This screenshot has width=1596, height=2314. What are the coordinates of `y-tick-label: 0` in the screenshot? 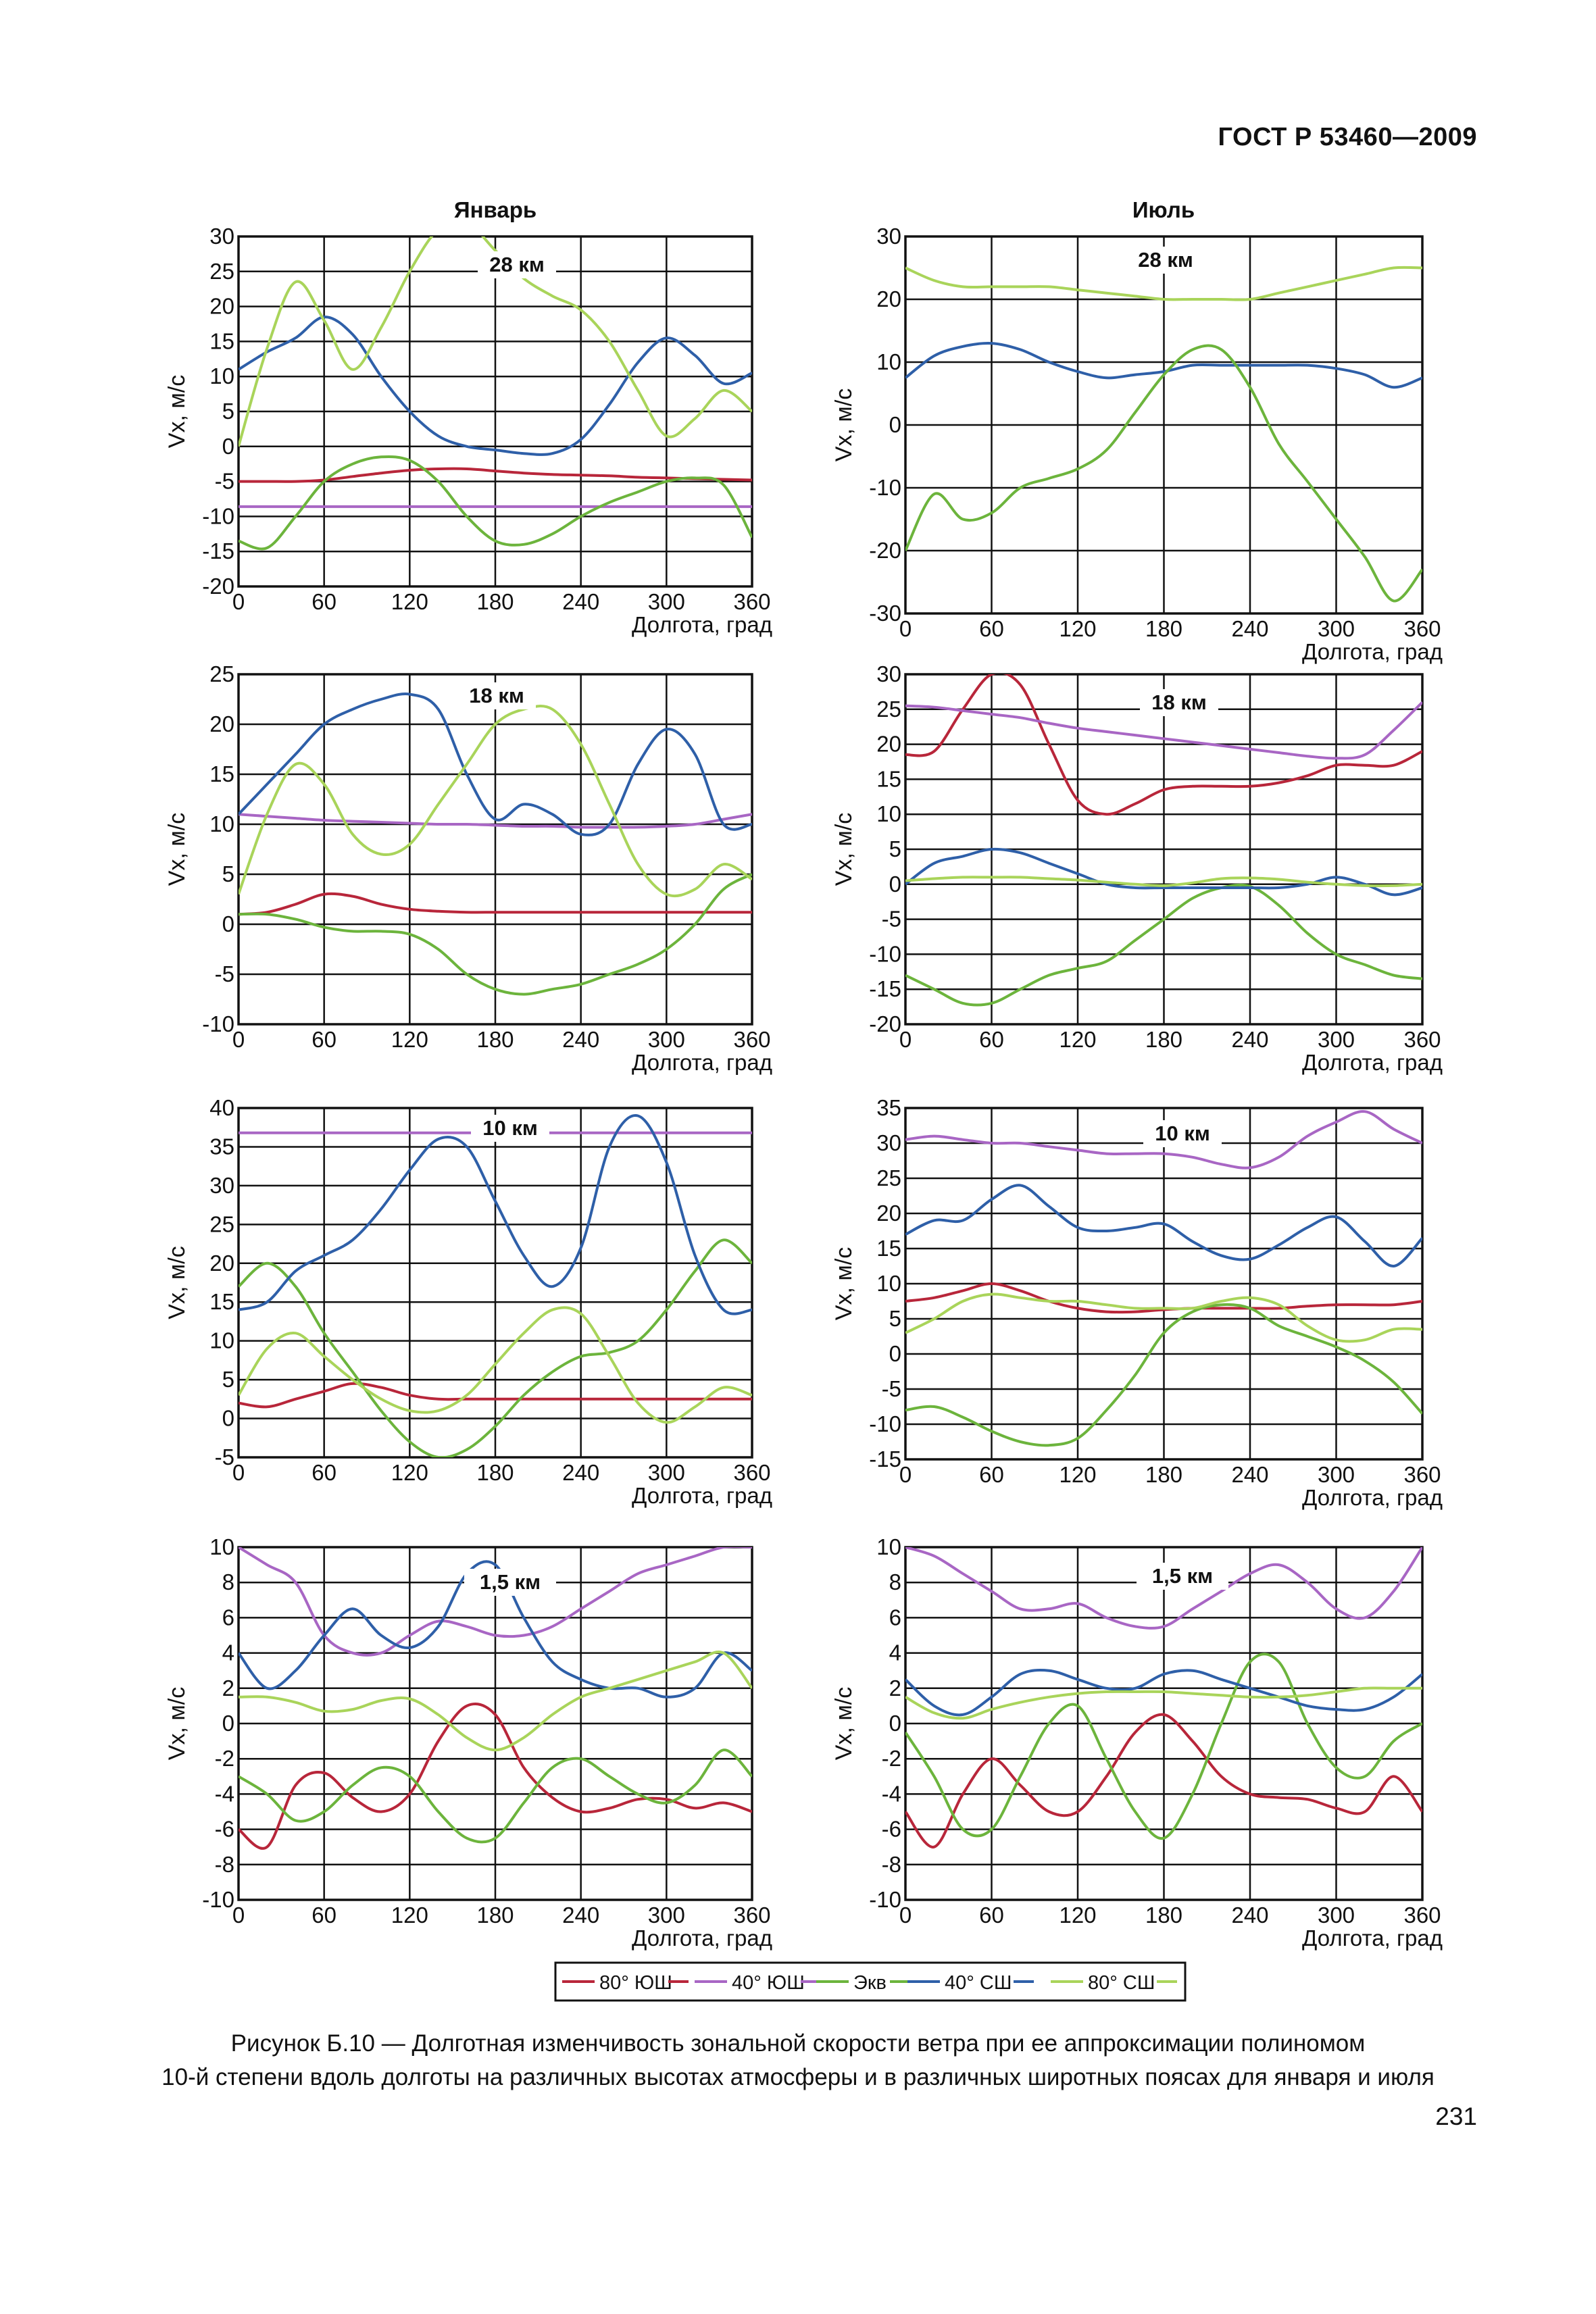 It's located at (895, 1354).